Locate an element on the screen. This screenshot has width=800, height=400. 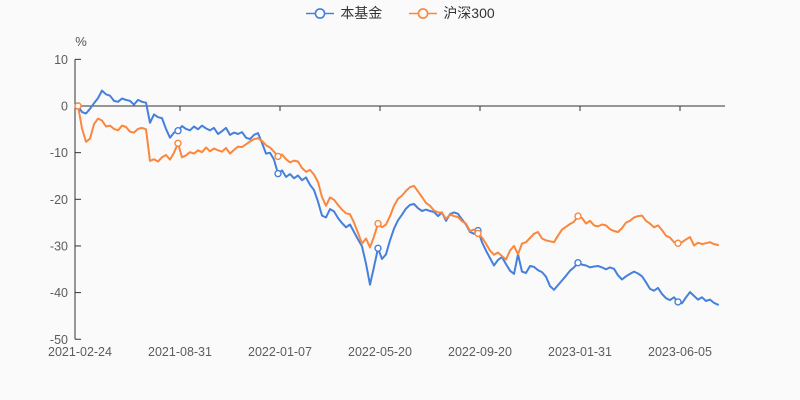
y-axis-label: -20 is located at coordinates (59, 200).